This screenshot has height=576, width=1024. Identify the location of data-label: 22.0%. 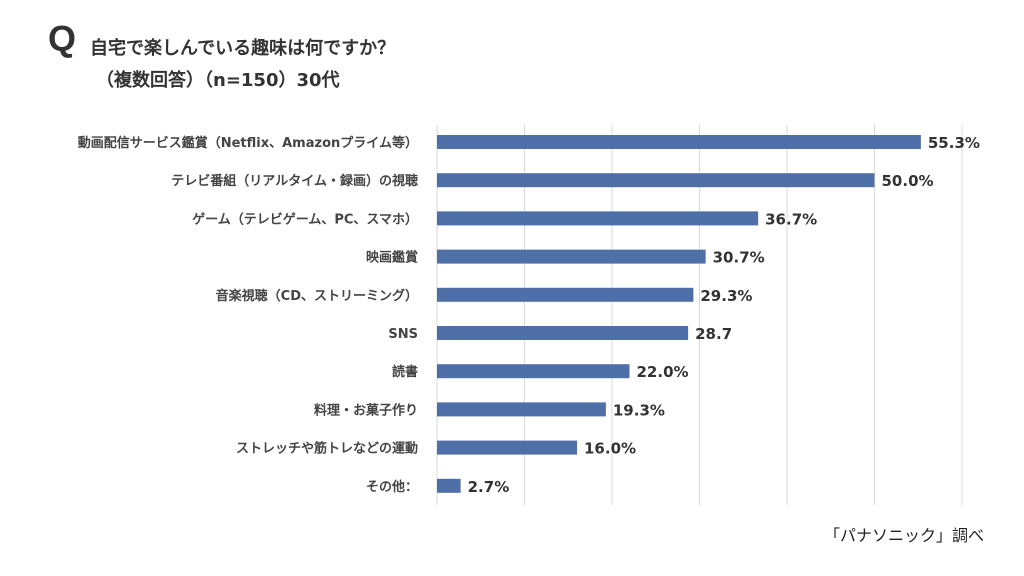
(663, 372).